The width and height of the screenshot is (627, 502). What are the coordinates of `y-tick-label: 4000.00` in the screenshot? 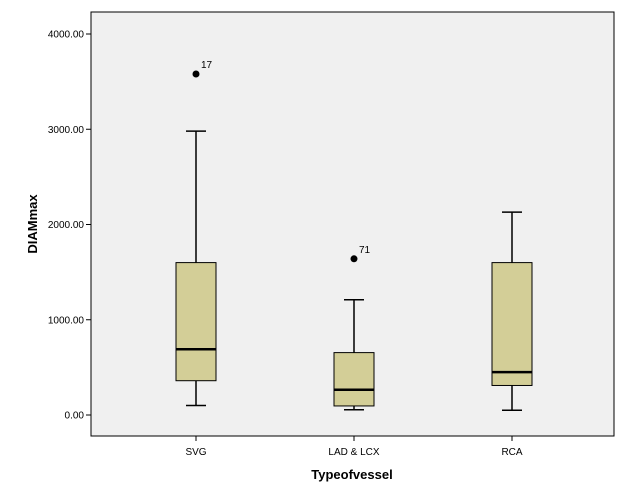 It's located at (66, 35).